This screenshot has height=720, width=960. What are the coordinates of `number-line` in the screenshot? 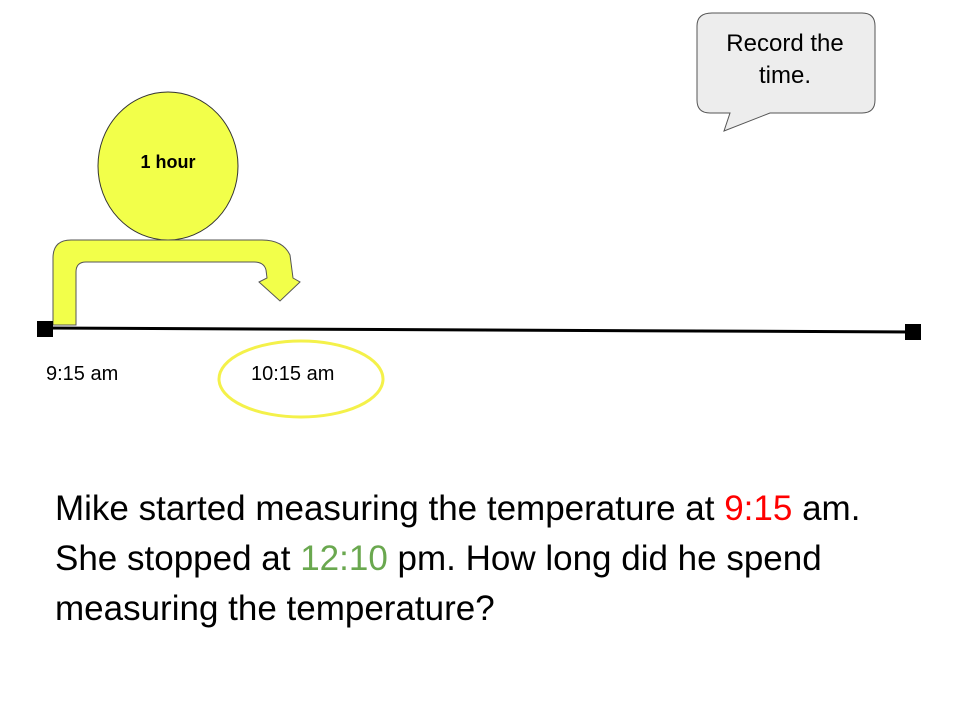 It's located at (479, 330).